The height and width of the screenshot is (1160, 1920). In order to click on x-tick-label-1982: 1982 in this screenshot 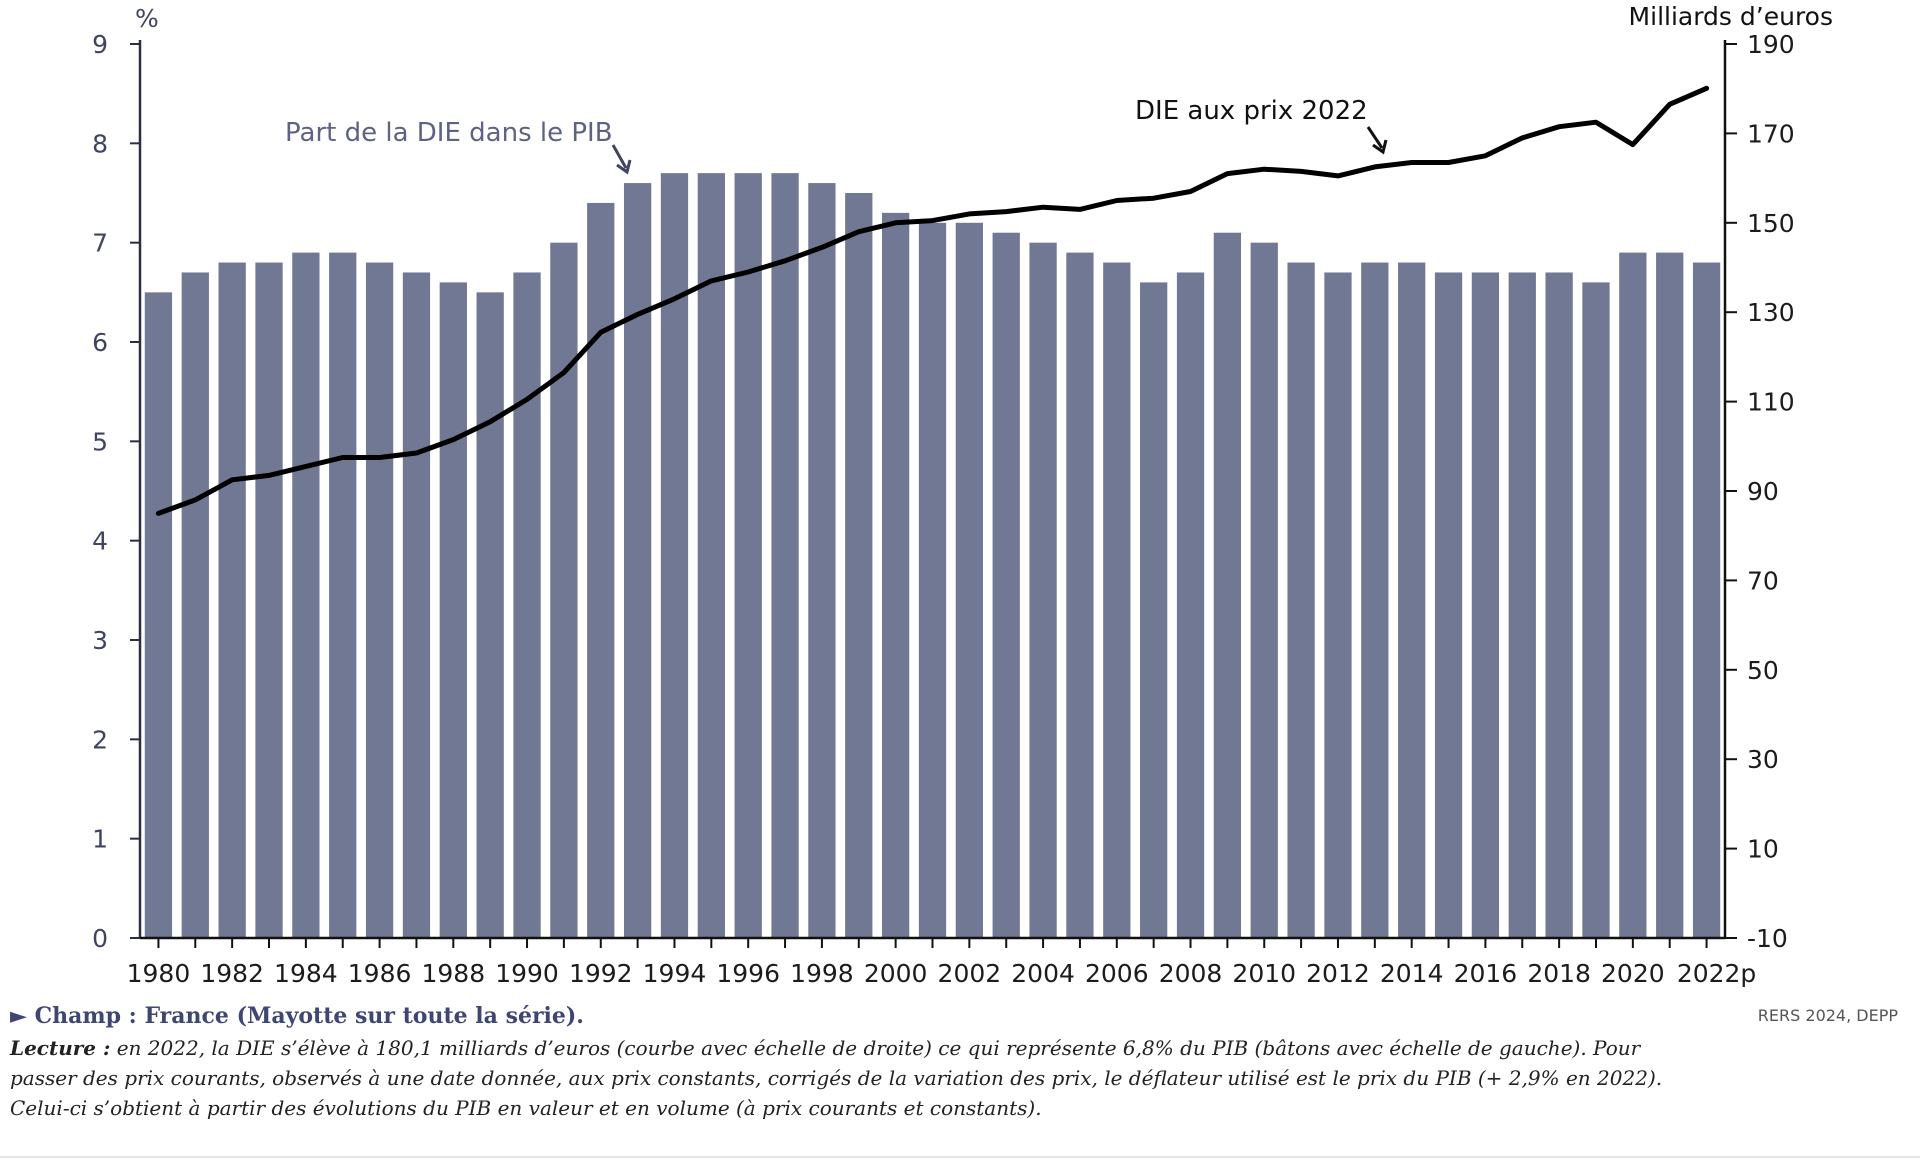, I will do `click(232, 973)`.